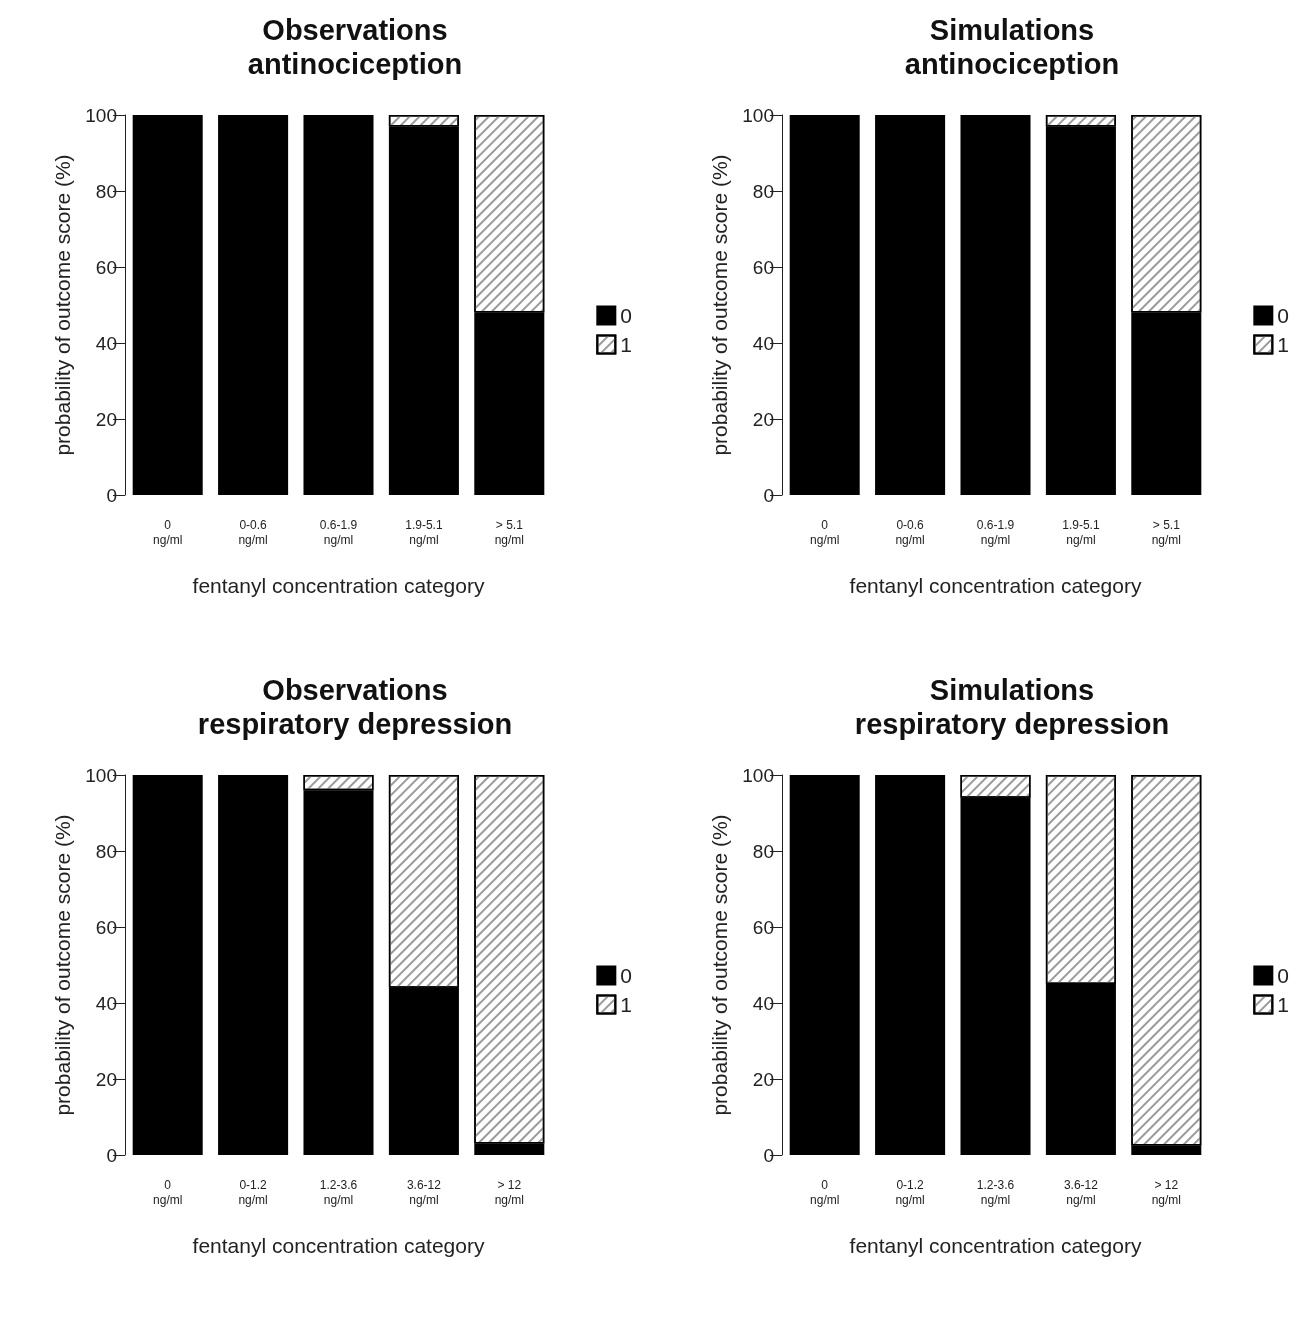 This screenshot has width=1315, height=1321. I want to click on chart-title: Simulations respiratory depression, so click(1012, 707).